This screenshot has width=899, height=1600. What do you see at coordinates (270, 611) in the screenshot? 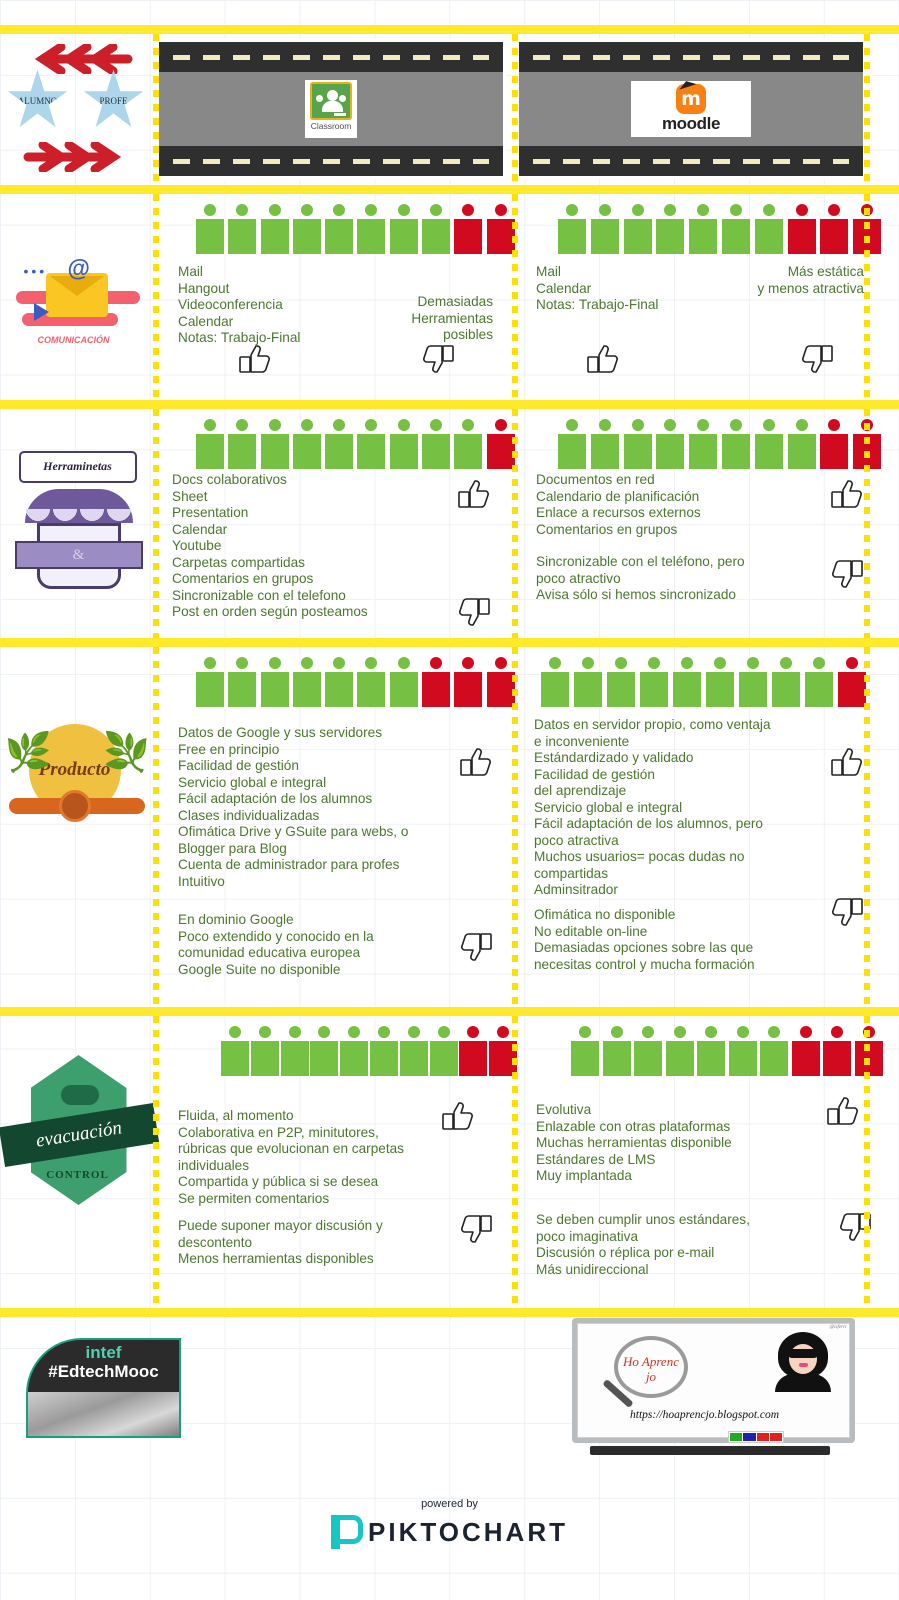
I see `cons-text: Post en orden según posteamos` at bounding box center [270, 611].